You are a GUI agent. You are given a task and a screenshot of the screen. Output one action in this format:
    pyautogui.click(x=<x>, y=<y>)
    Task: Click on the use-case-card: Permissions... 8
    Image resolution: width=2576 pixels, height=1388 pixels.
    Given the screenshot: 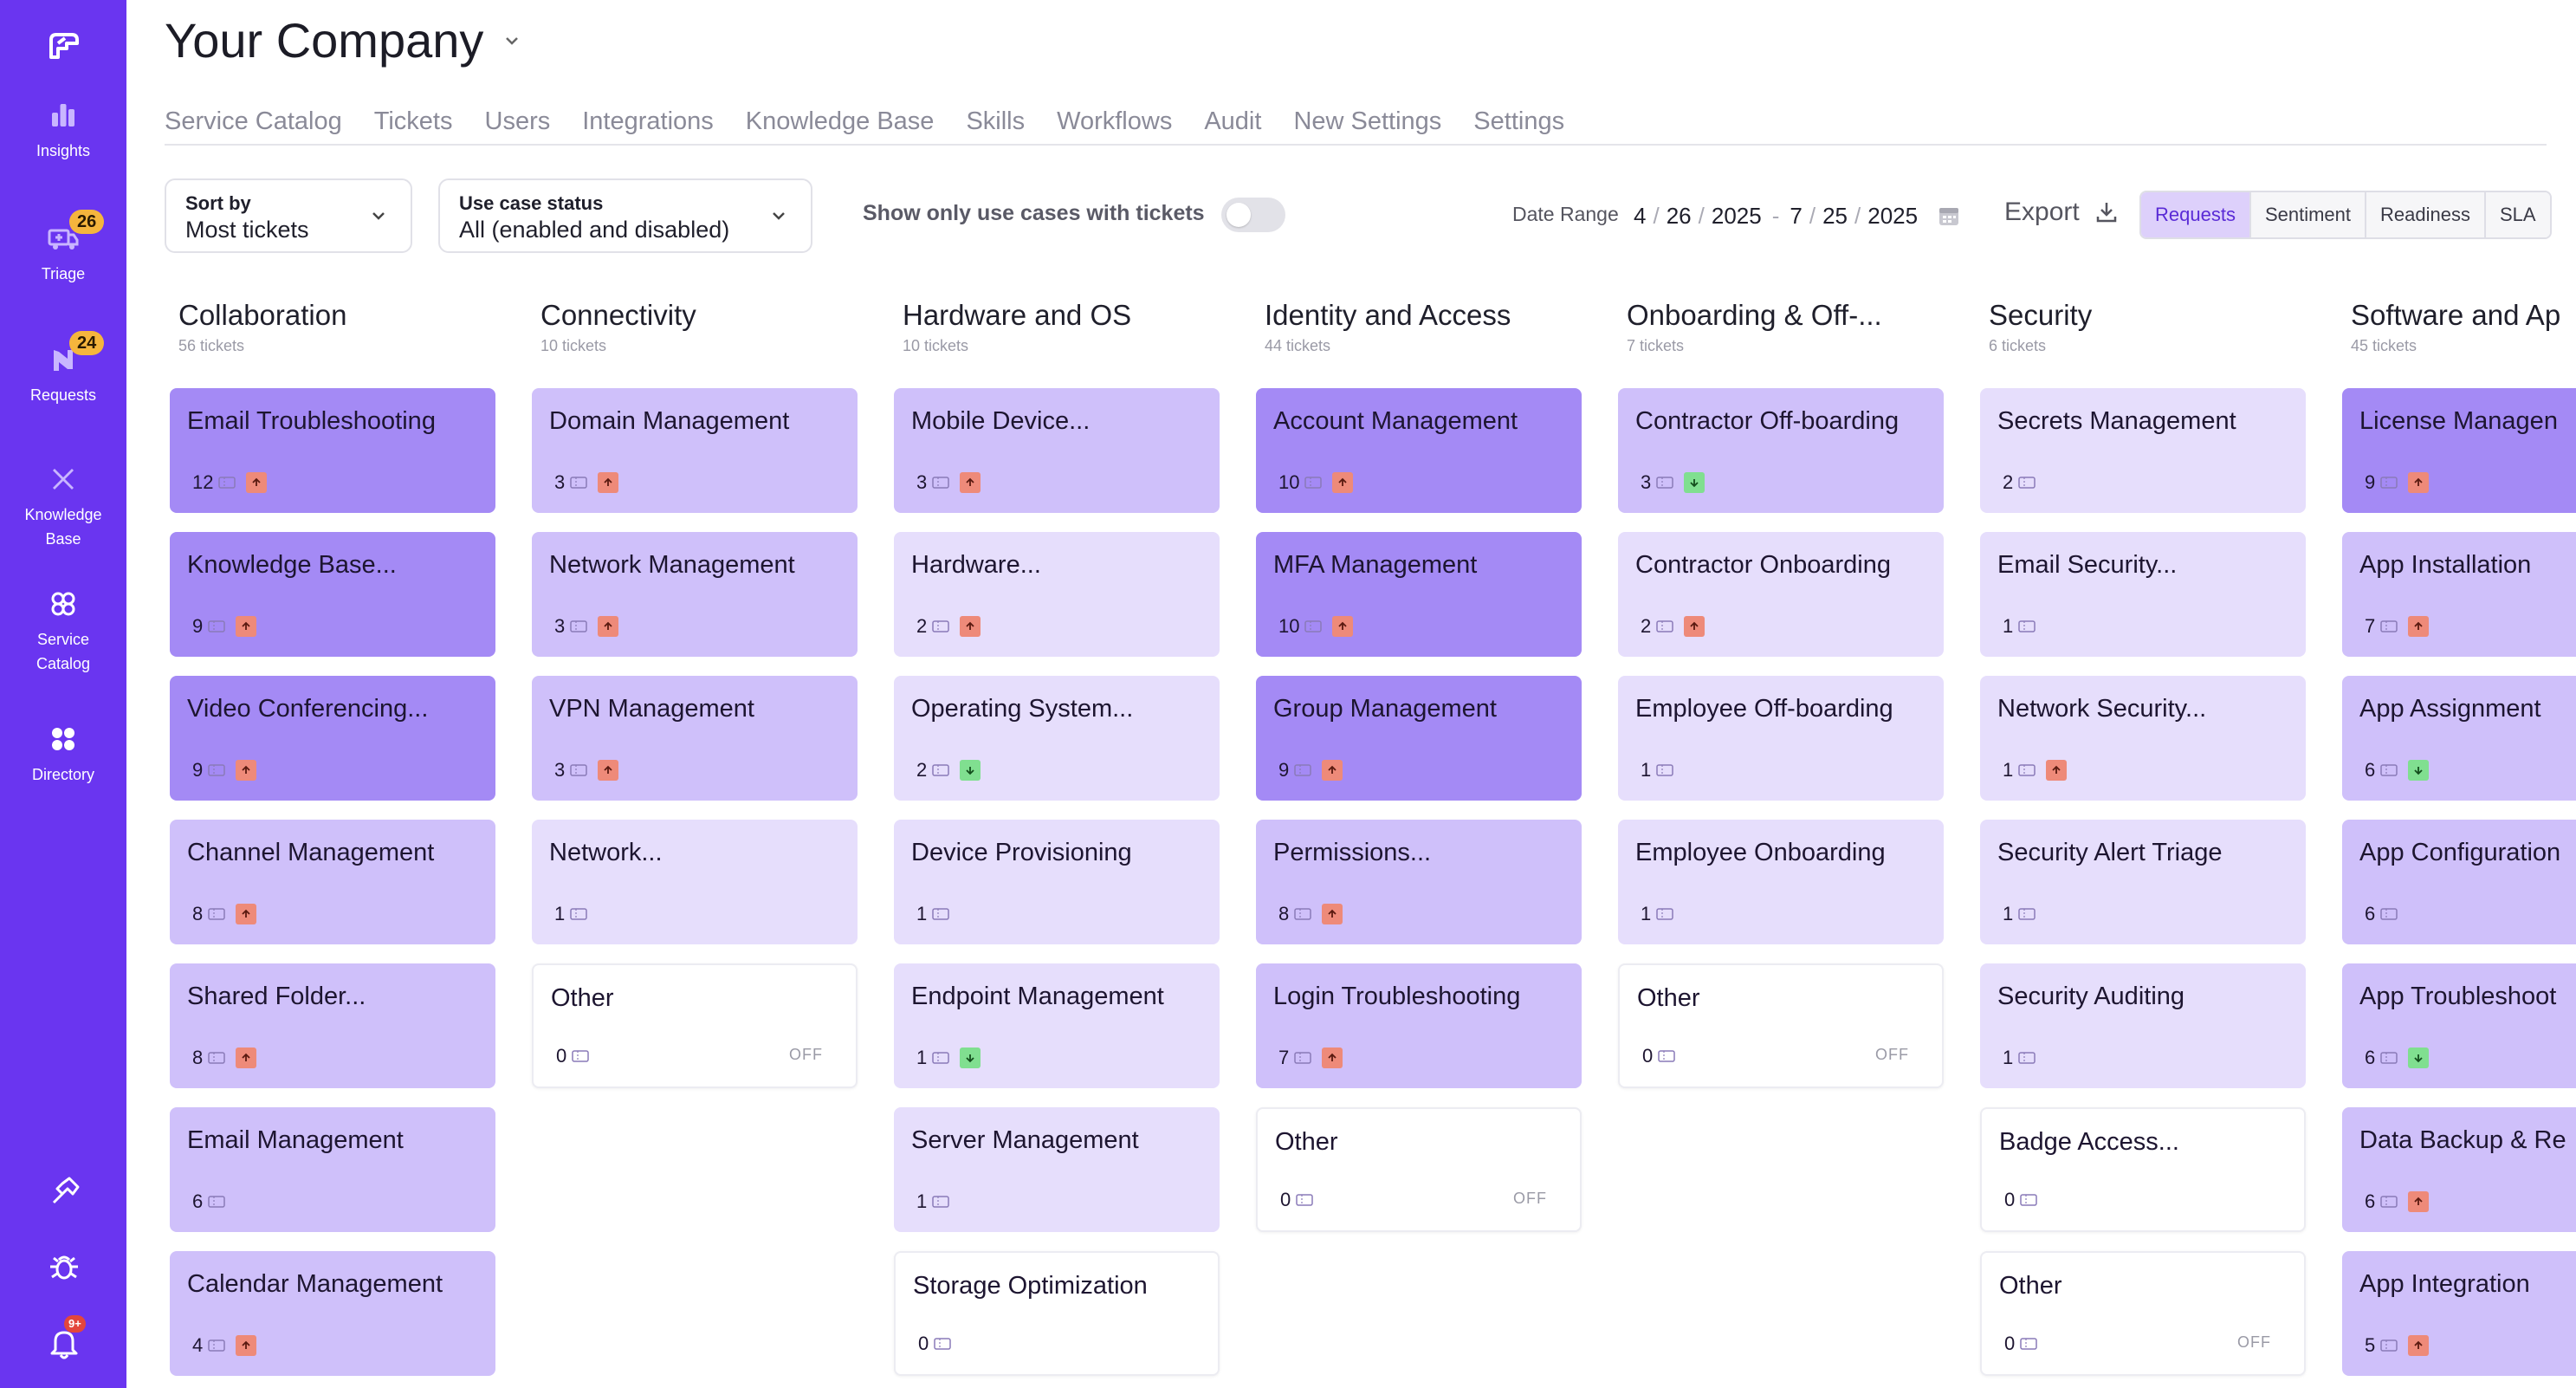 What is the action you would take?
    pyautogui.click(x=1419, y=882)
    